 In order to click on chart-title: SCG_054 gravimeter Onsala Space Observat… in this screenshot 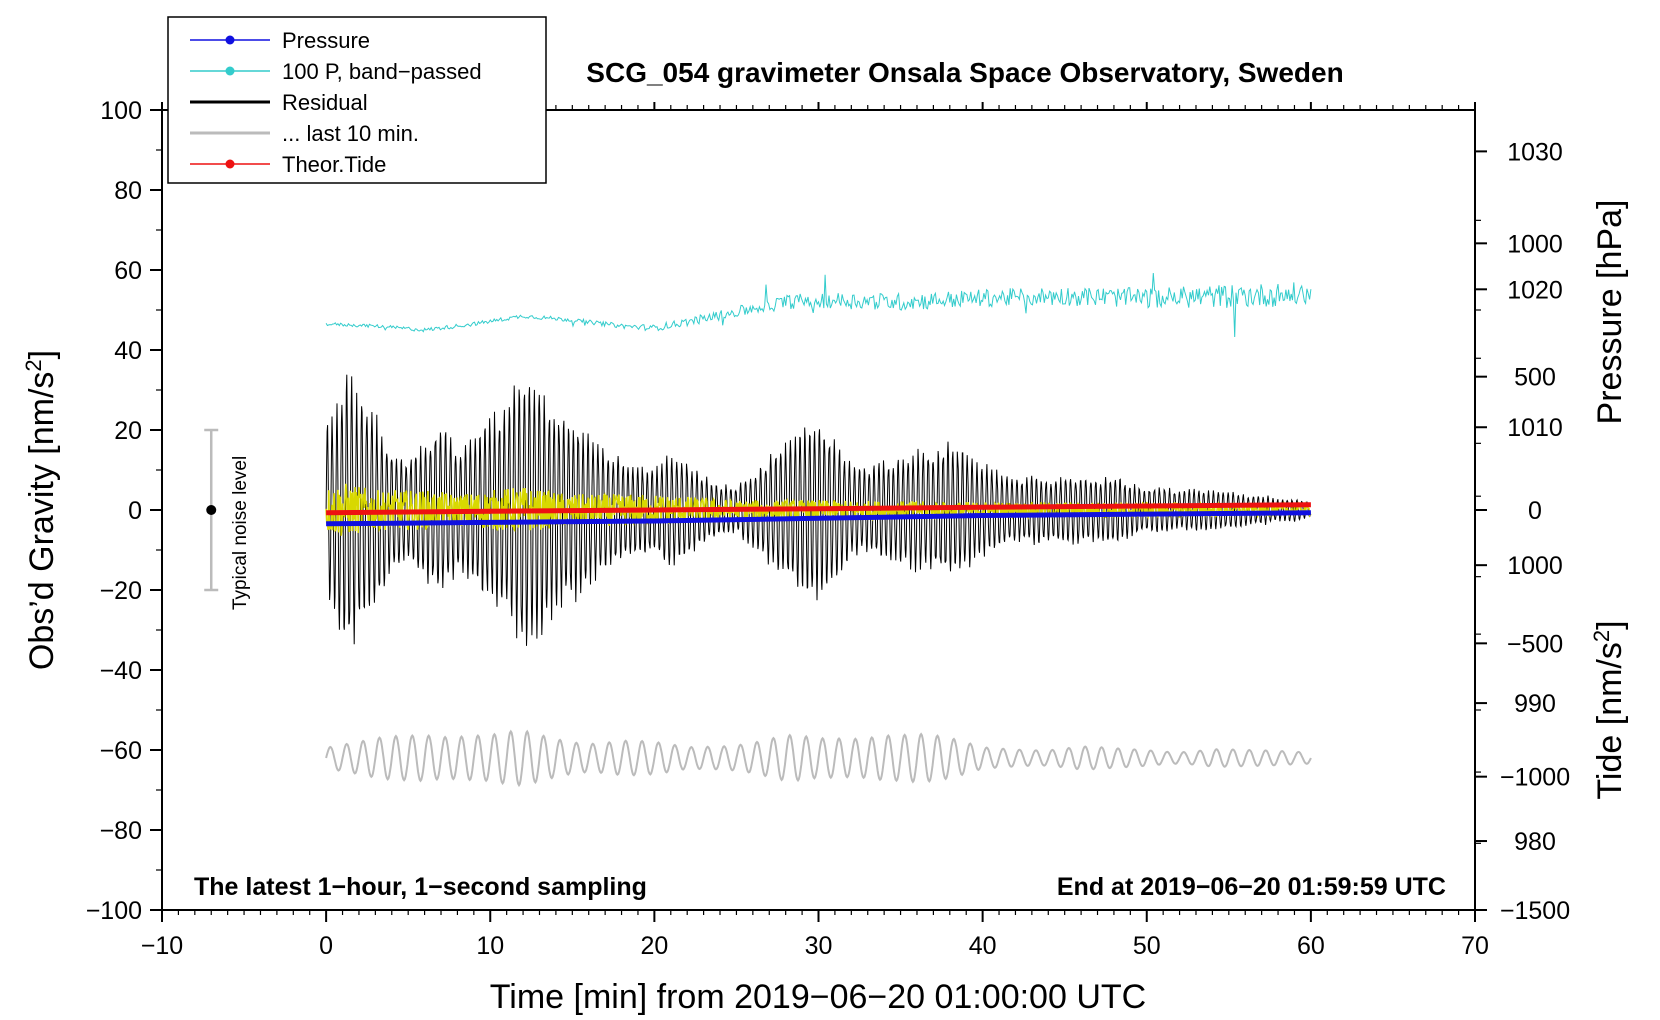, I will do `click(964, 72)`.